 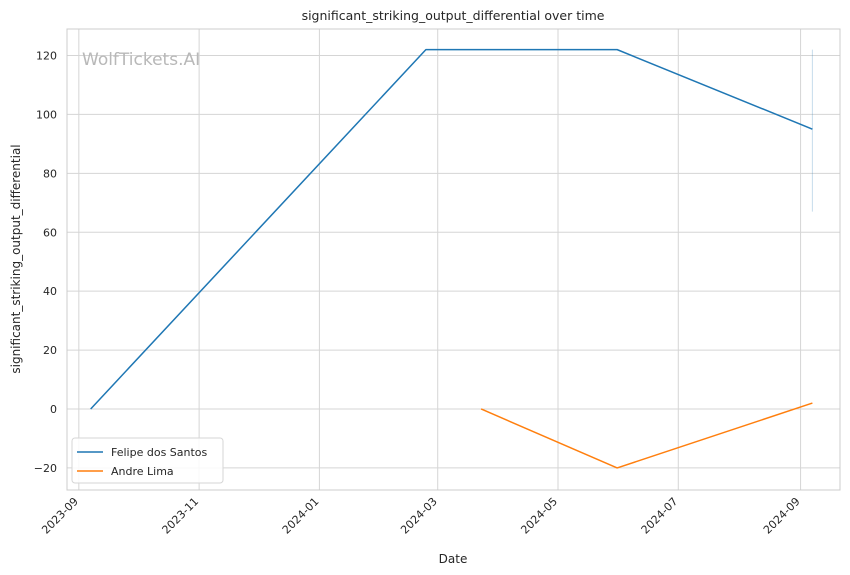 What do you see at coordinates (782, 516) in the screenshot?
I see `x-tick-label: 2024-09` at bounding box center [782, 516].